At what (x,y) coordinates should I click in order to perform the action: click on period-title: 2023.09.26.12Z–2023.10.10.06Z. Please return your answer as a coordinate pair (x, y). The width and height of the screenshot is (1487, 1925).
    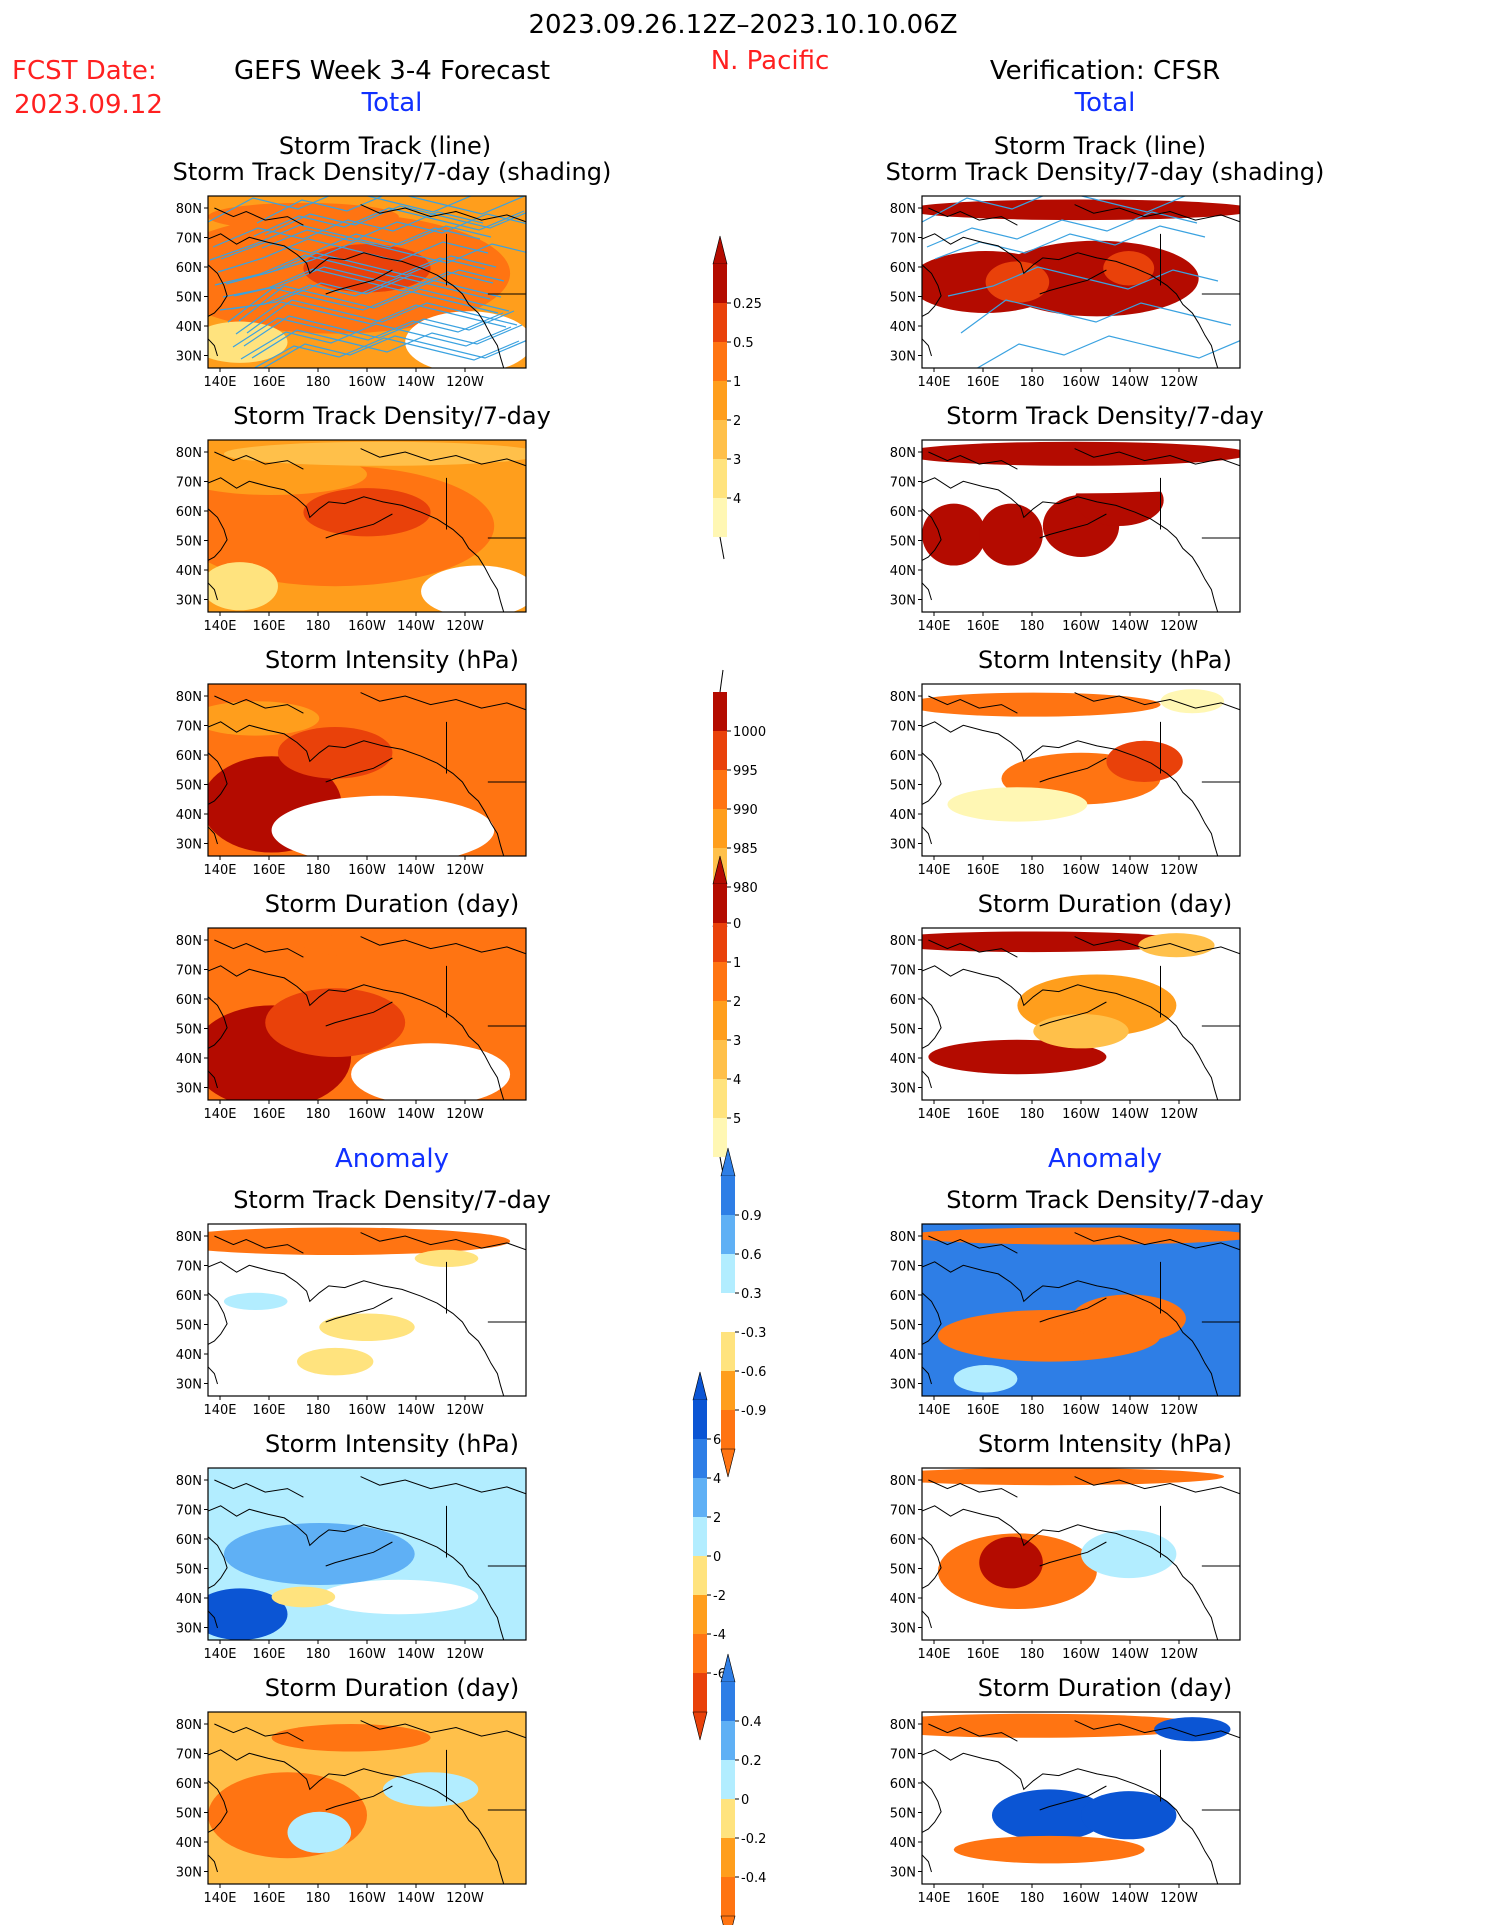
    Looking at the image, I should click on (743, 25).